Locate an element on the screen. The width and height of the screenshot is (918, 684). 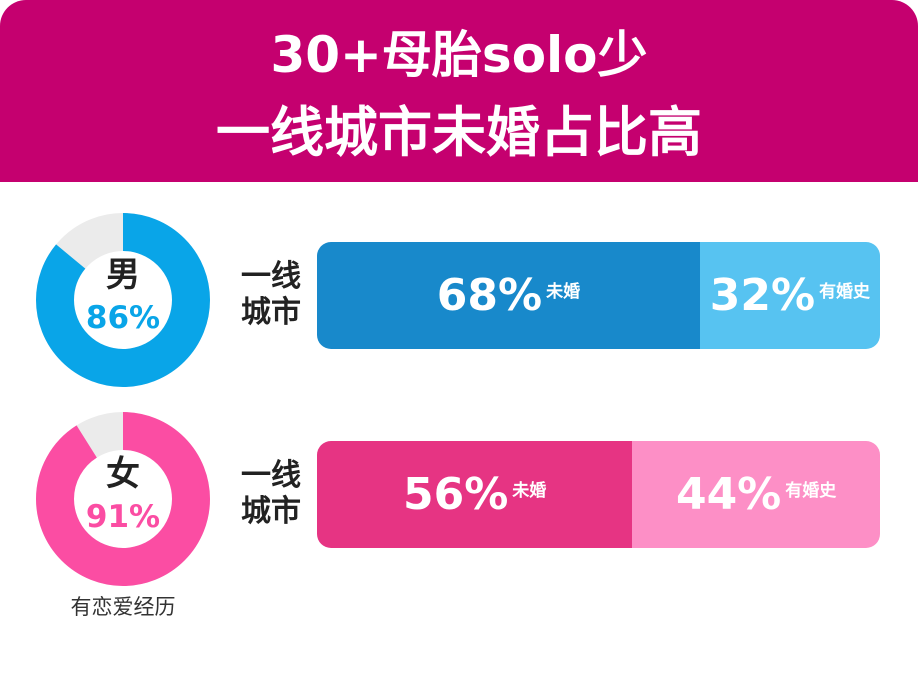
female-married-percent: 44% is located at coordinates (728, 494).